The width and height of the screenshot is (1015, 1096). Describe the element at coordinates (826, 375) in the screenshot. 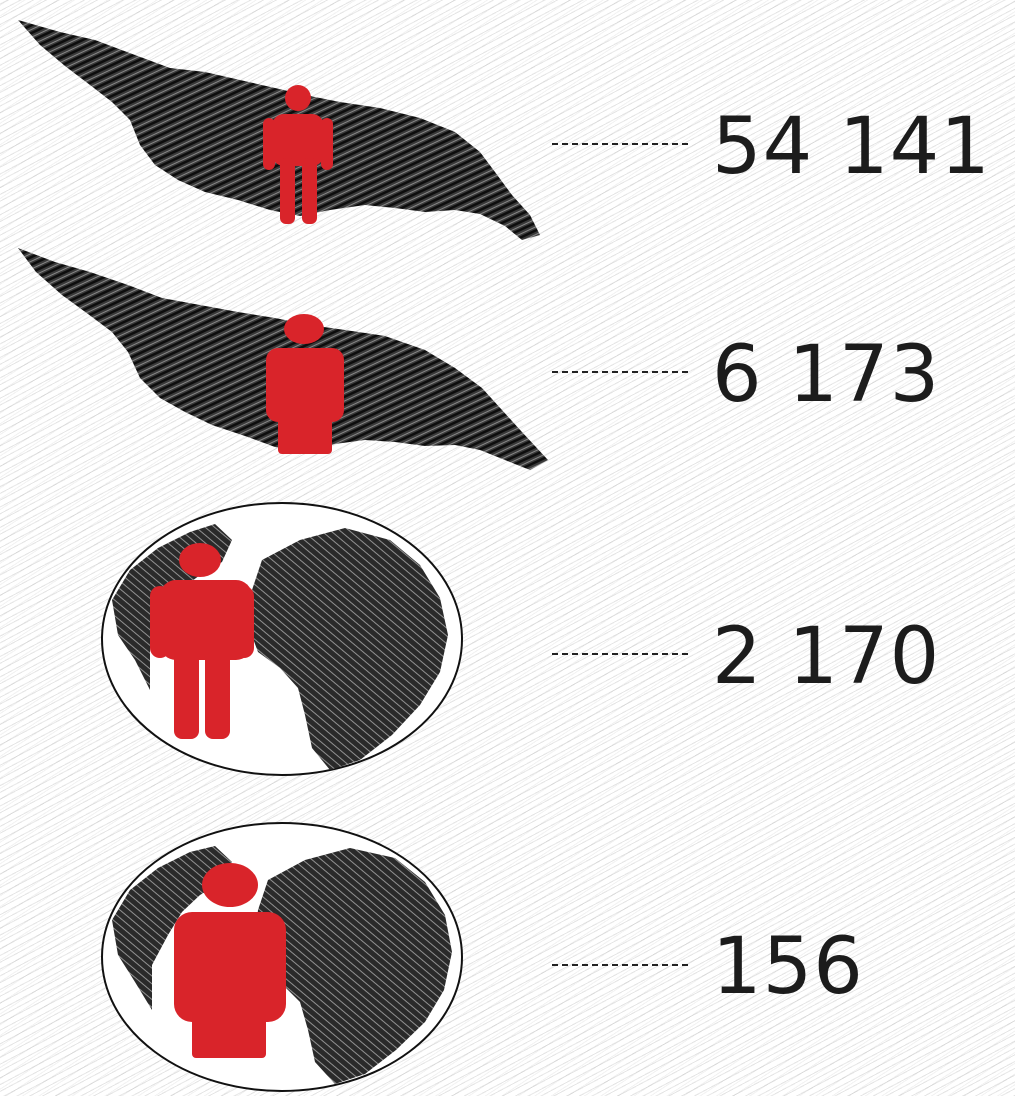

I see `stat-value: 6 173` at that location.